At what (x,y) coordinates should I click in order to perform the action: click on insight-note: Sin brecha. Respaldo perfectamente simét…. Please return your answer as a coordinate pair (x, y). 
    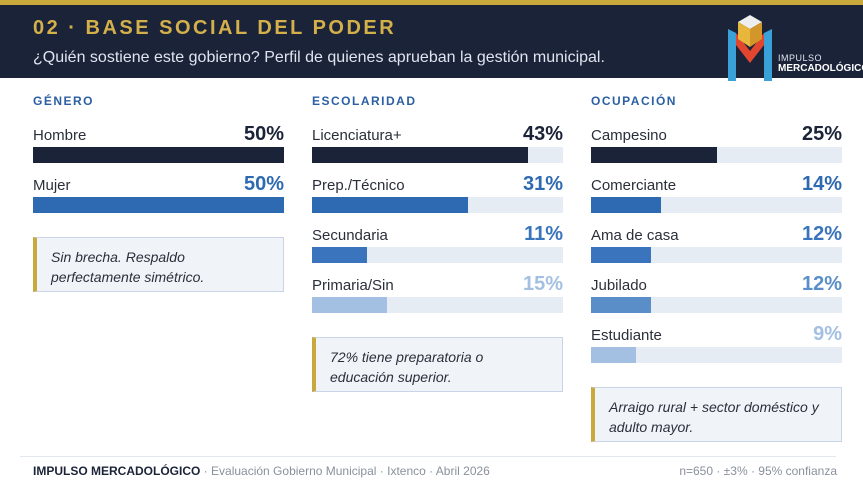
    Looking at the image, I should click on (158, 264).